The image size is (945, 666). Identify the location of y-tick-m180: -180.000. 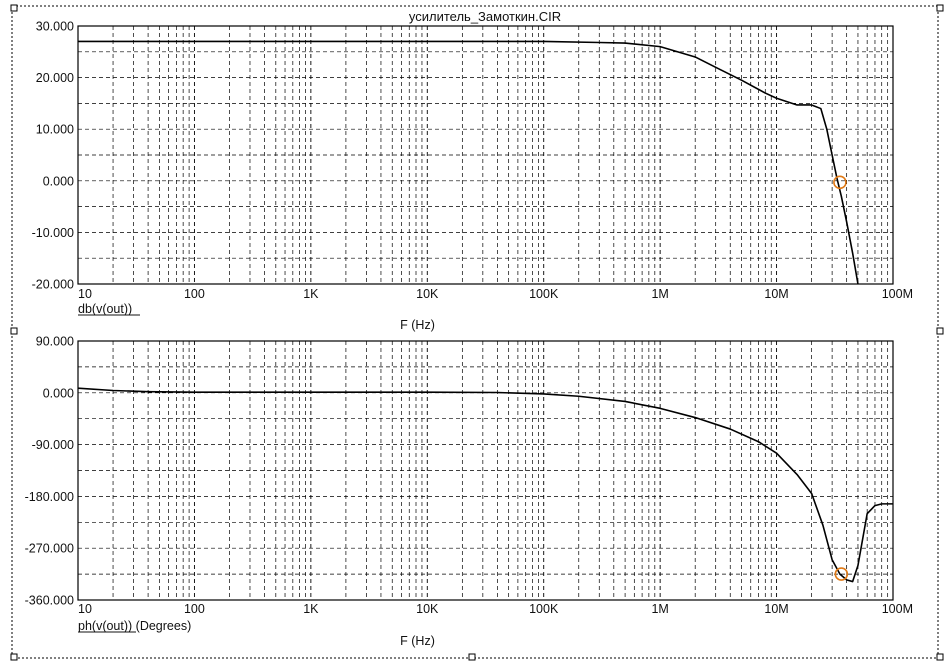
(49, 497).